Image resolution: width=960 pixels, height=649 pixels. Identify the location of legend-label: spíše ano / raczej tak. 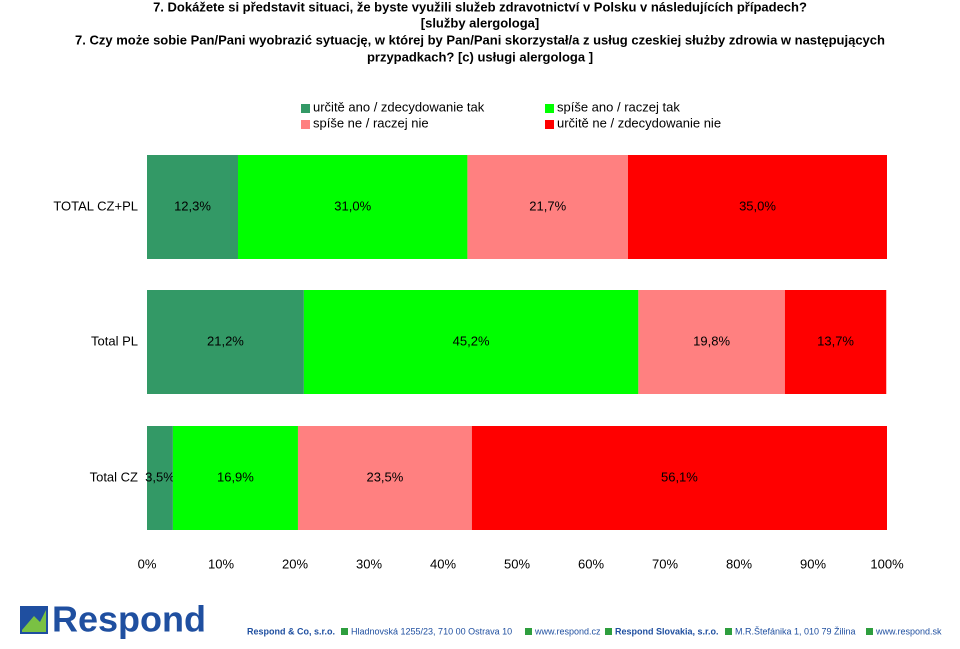
(618, 106).